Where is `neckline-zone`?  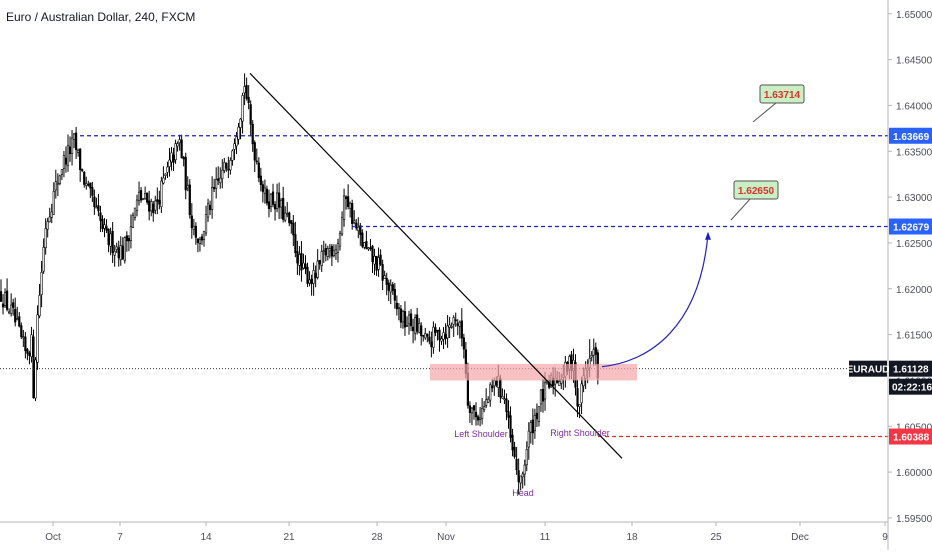
neckline-zone is located at coordinates (533, 372).